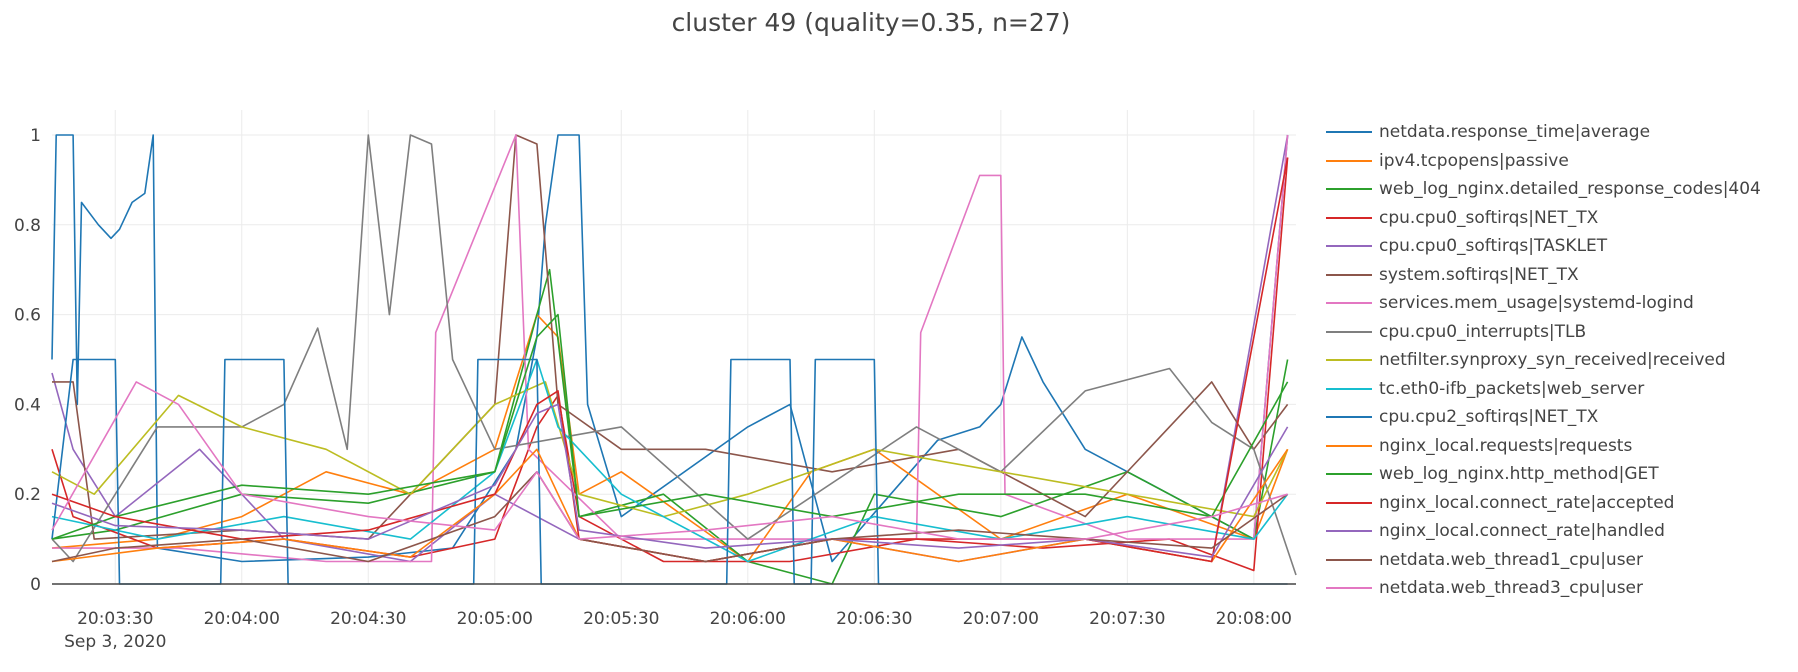  Describe the element at coordinates (1001, 619) in the screenshot. I see `x-tick-label: 20:07:00` at that location.